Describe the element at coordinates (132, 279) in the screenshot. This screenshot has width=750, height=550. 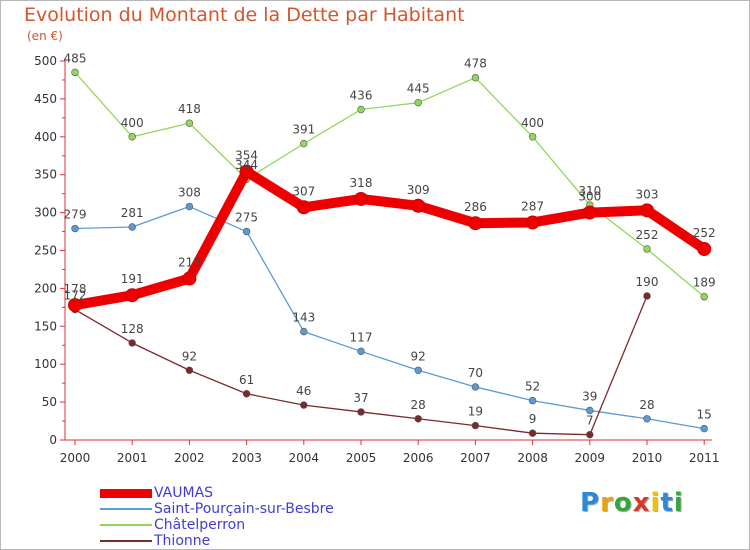
I see `data-label: 191` at that location.